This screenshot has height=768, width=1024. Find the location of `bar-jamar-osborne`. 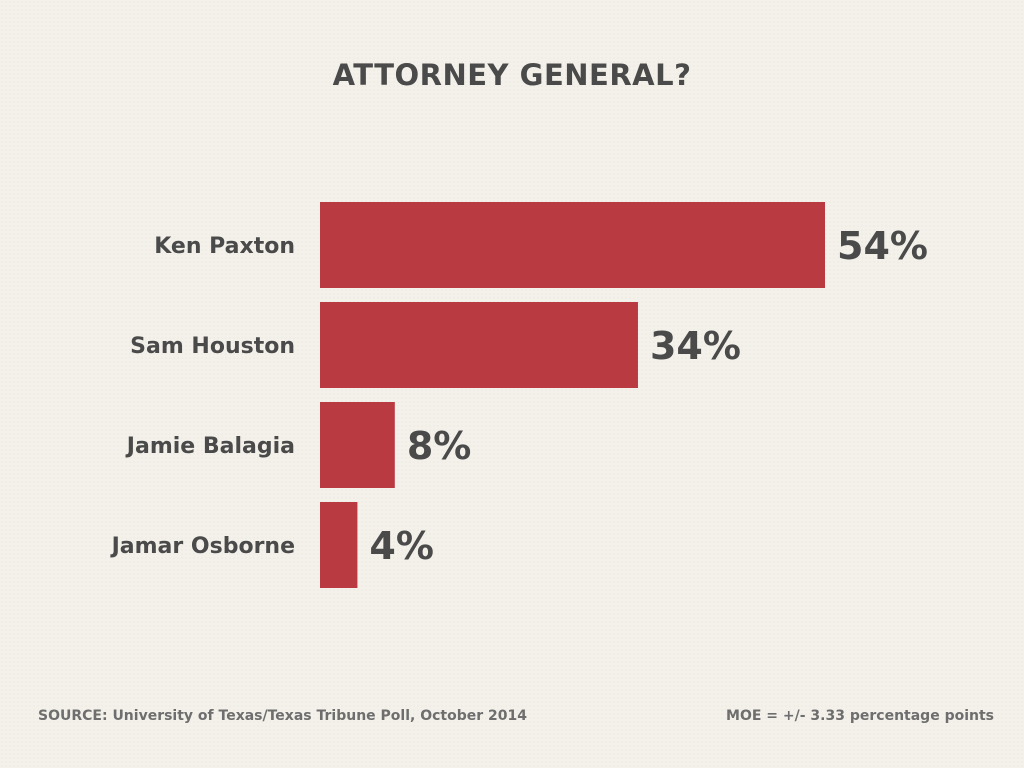

bar-jamar-osborne is located at coordinates (339, 545).